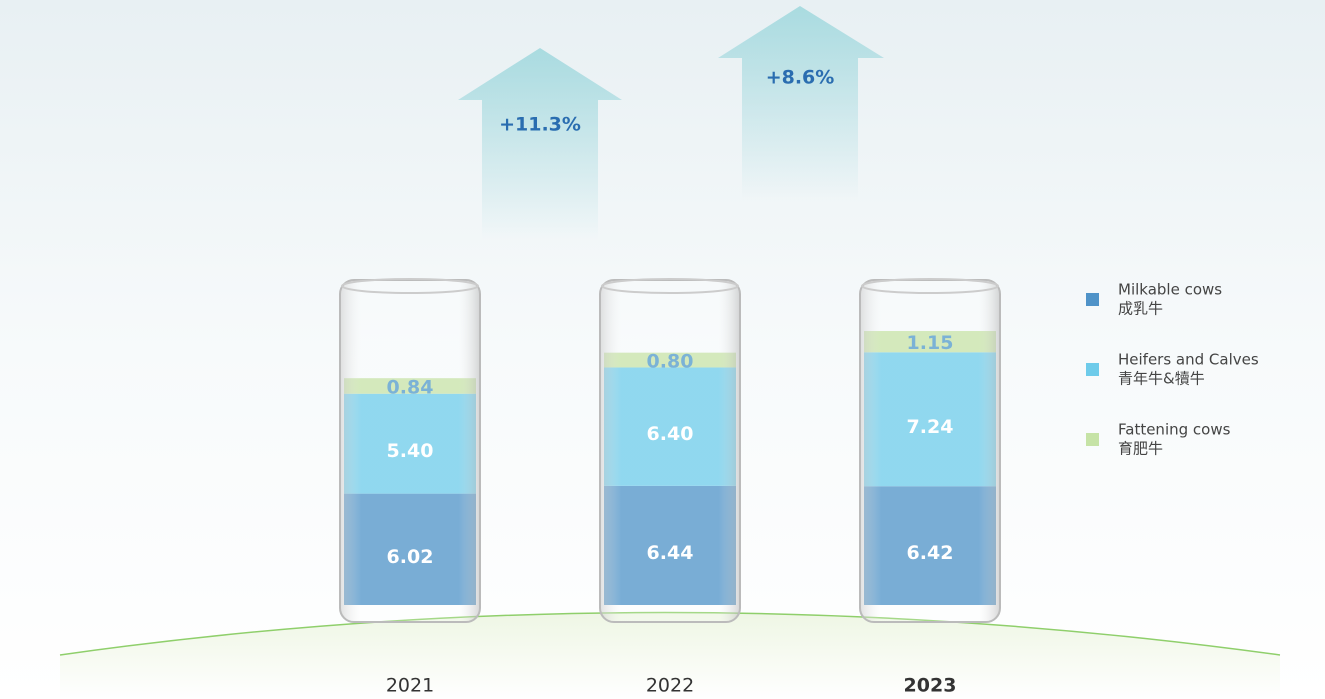 The width and height of the screenshot is (1325, 699). Describe the element at coordinates (930, 686) in the screenshot. I see `x-tick-label: 2023` at that location.